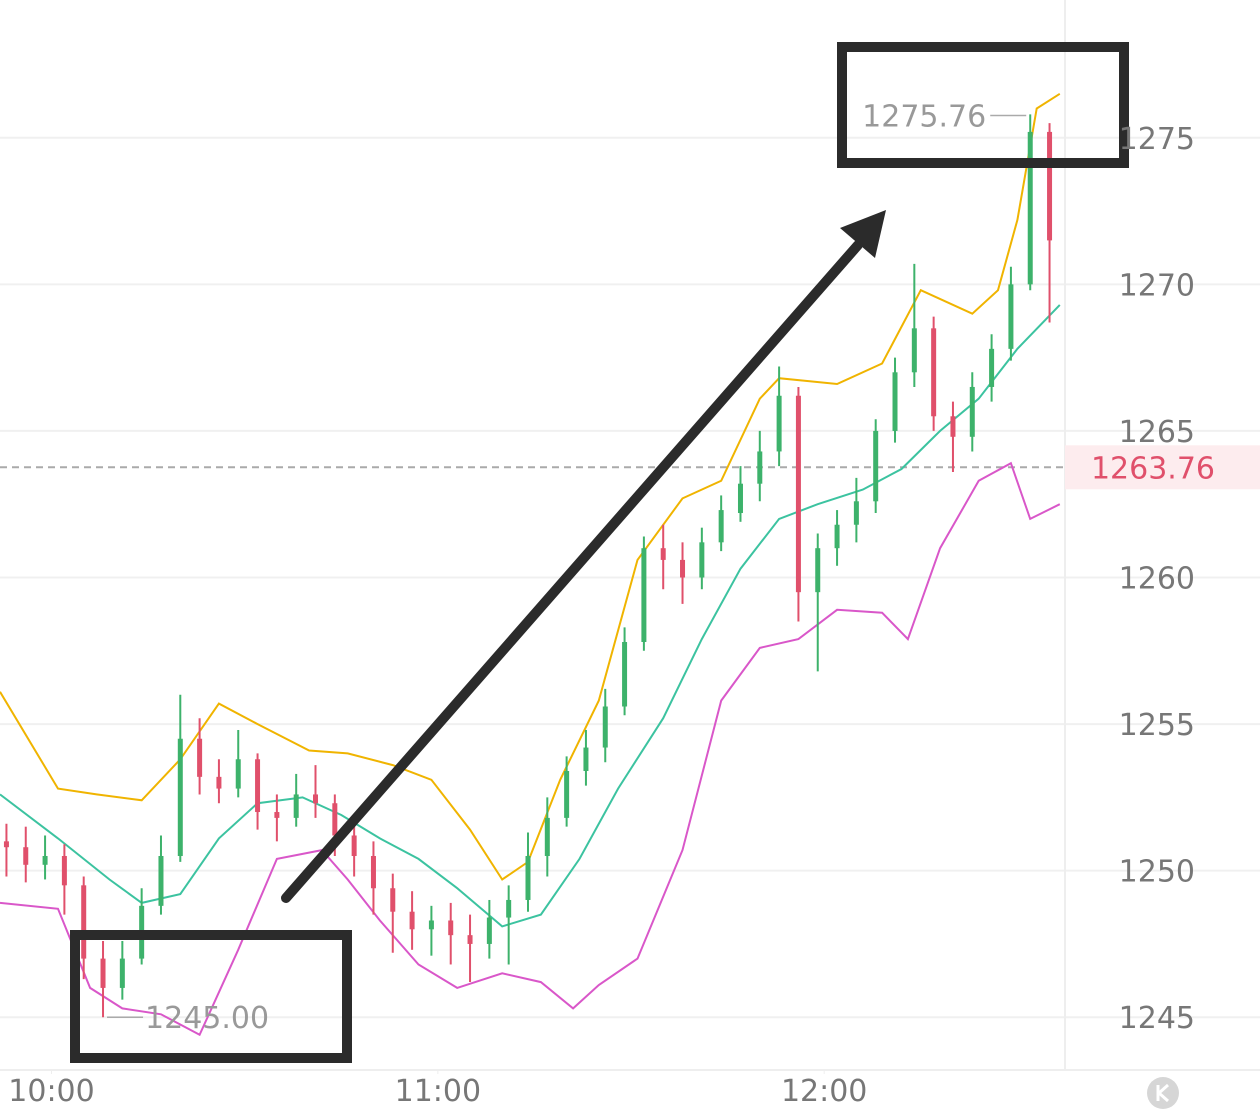 Image resolution: width=1260 pixels, height=1116 pixels. What do you see at coordinates (1157, 285) in the screenshot?
I see `y-tick-label: 1270` at bounding box center [1157, 285].